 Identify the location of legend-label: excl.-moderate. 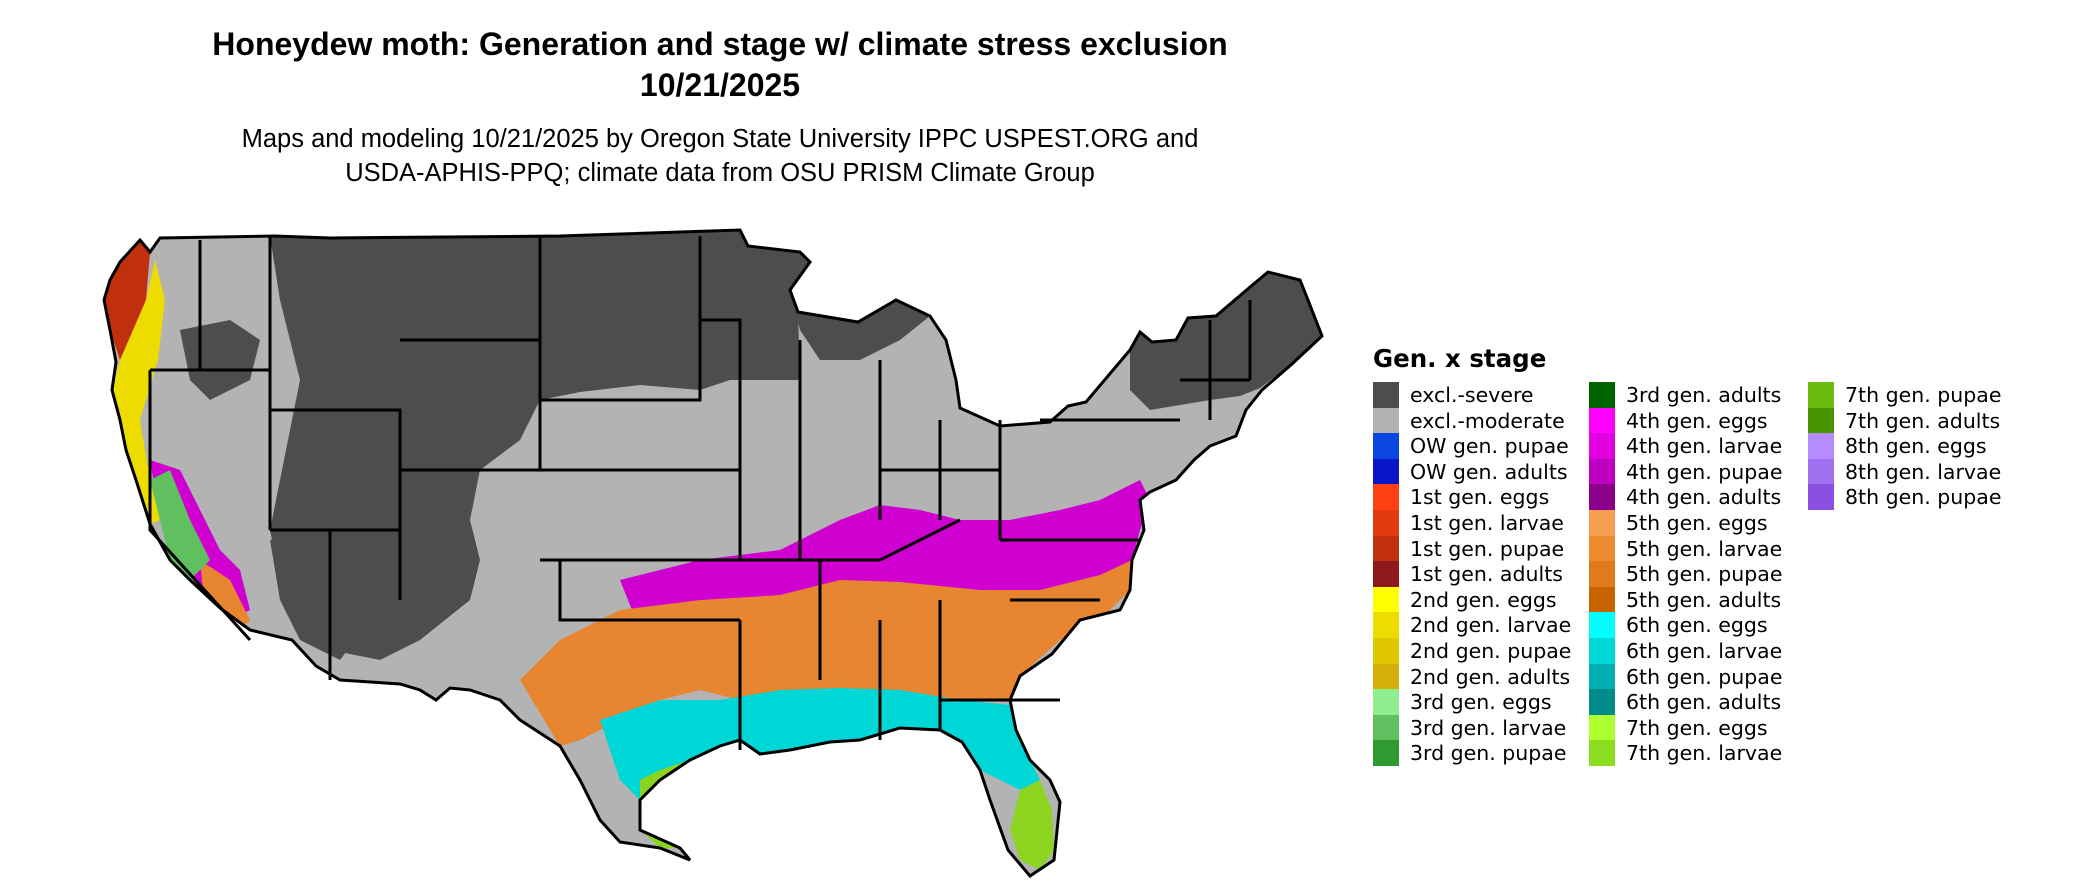
(1487, 420).